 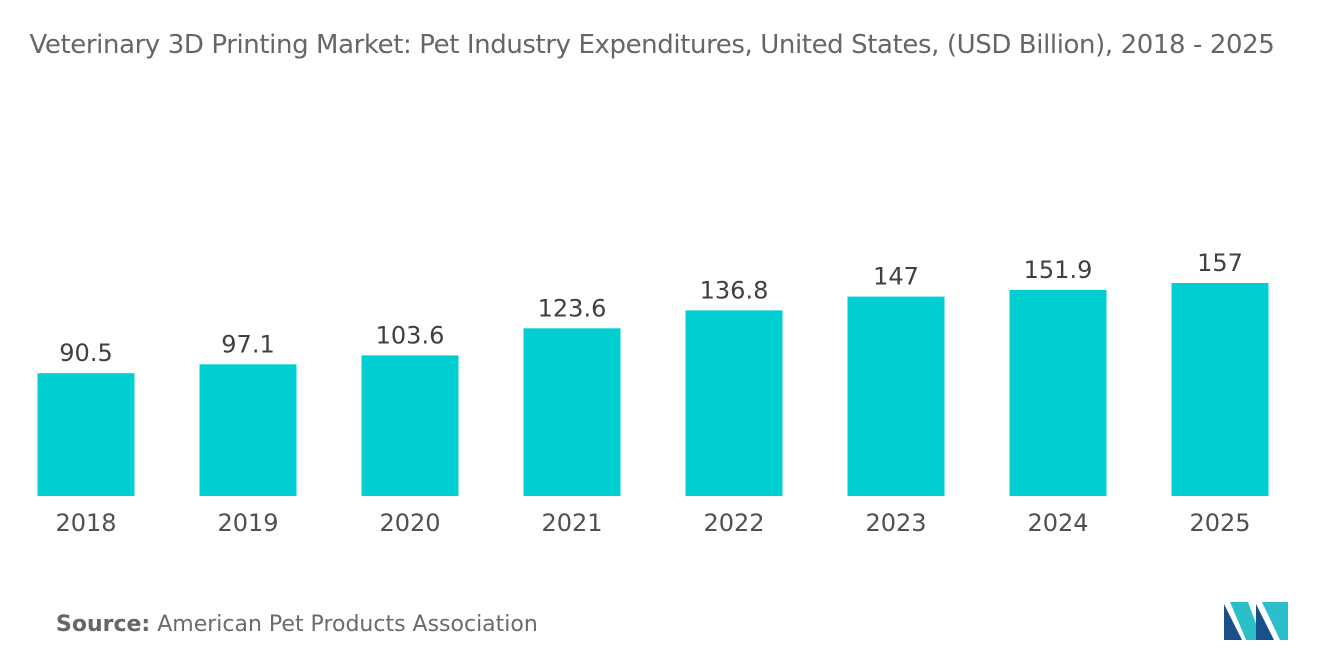 What do you see at coordinates (652, 523) in the screenshot?
I see `x-axis-tick-labels: 2018 2019 2020 2021 2022 2023 2024 2025` at bounding box center [652, 523].